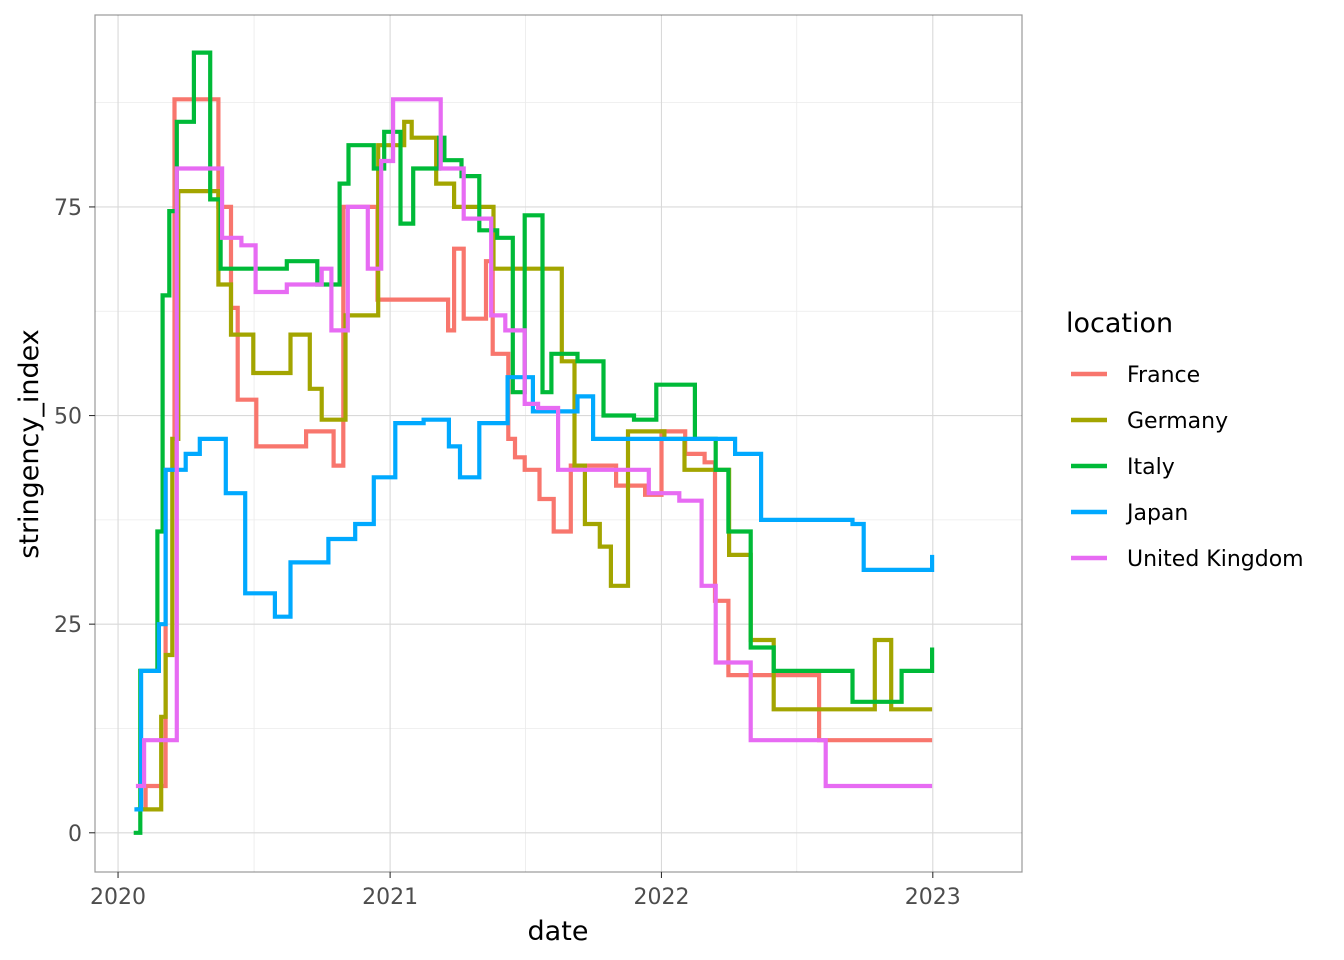  Describe the element at coordinates (661, 897) in the screenshot. I see `x-tick-label: 2022` at that location.